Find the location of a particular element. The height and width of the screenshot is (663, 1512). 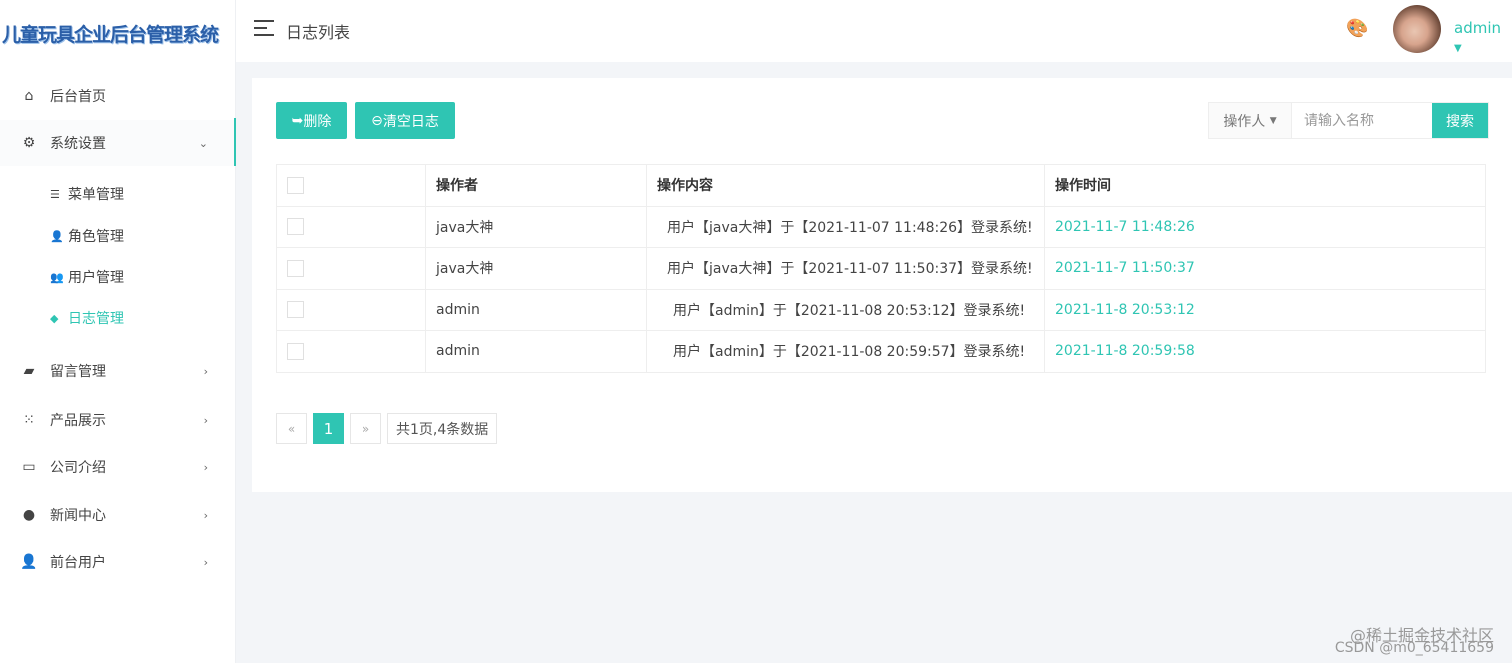

app-logo: 儿童玩具企业后台管理系统 is located at coordinates (110, 35).